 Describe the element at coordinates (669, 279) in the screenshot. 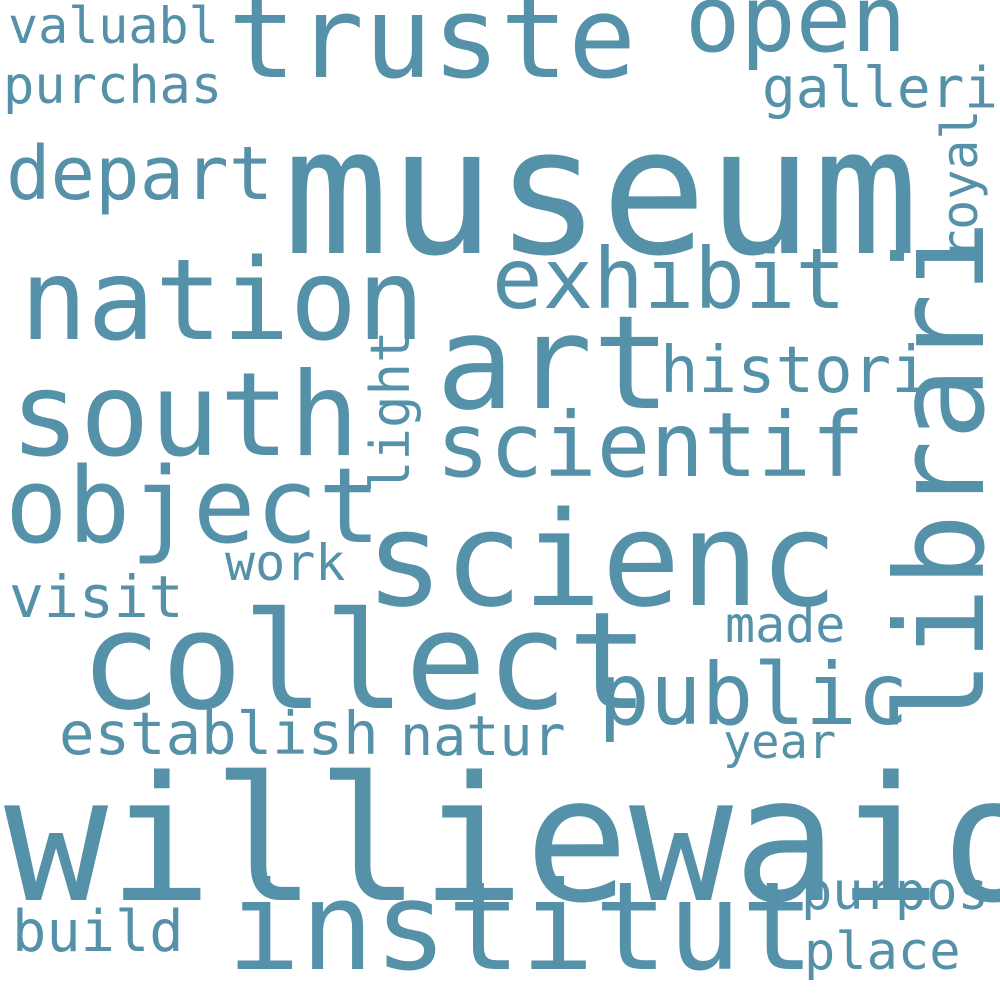

I see `word-exhibit: exhibit` at that location.